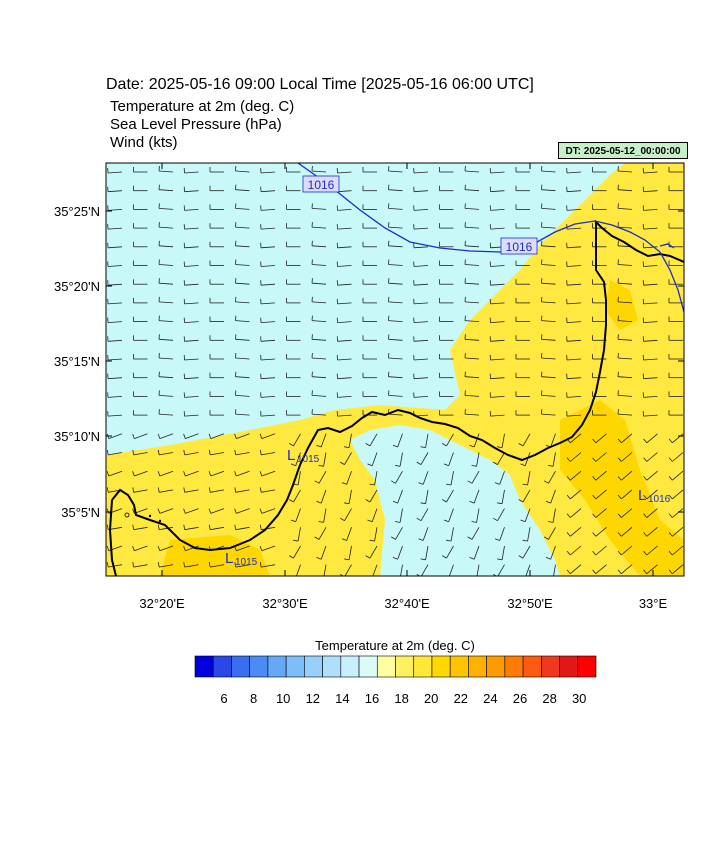 The width and height of the screenshot is (720, 864). I want to click on colorbar-tick-label: 18, so click(401, 698).